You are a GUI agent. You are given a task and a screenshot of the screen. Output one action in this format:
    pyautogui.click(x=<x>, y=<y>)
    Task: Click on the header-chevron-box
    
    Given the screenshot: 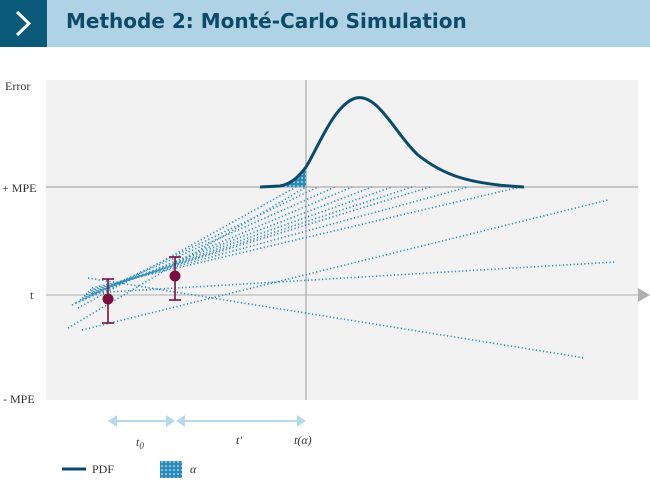 What is the action you would take?
    pyautogui.click(x=23, y=23)
    